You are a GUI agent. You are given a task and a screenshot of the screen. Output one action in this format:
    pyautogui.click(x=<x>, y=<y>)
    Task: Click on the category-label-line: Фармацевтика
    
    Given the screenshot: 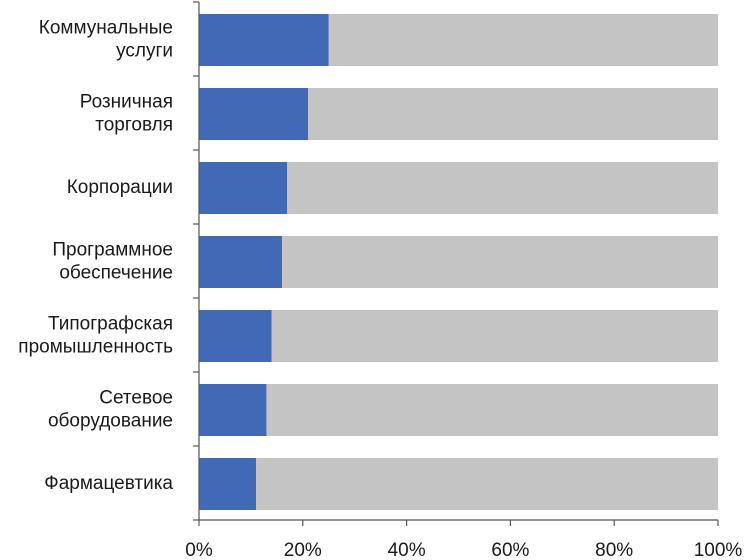 What is the action you would take?
    pyautogui.click(x=108, y=483)
    